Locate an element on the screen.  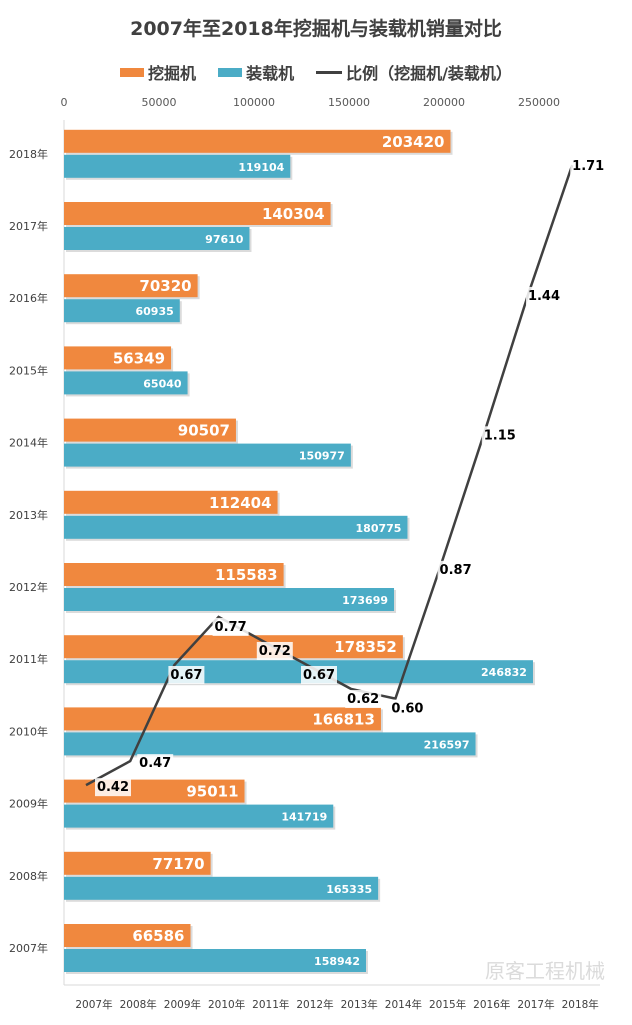
y-tick-label: 2013年 is located at coordinates (28, 515).